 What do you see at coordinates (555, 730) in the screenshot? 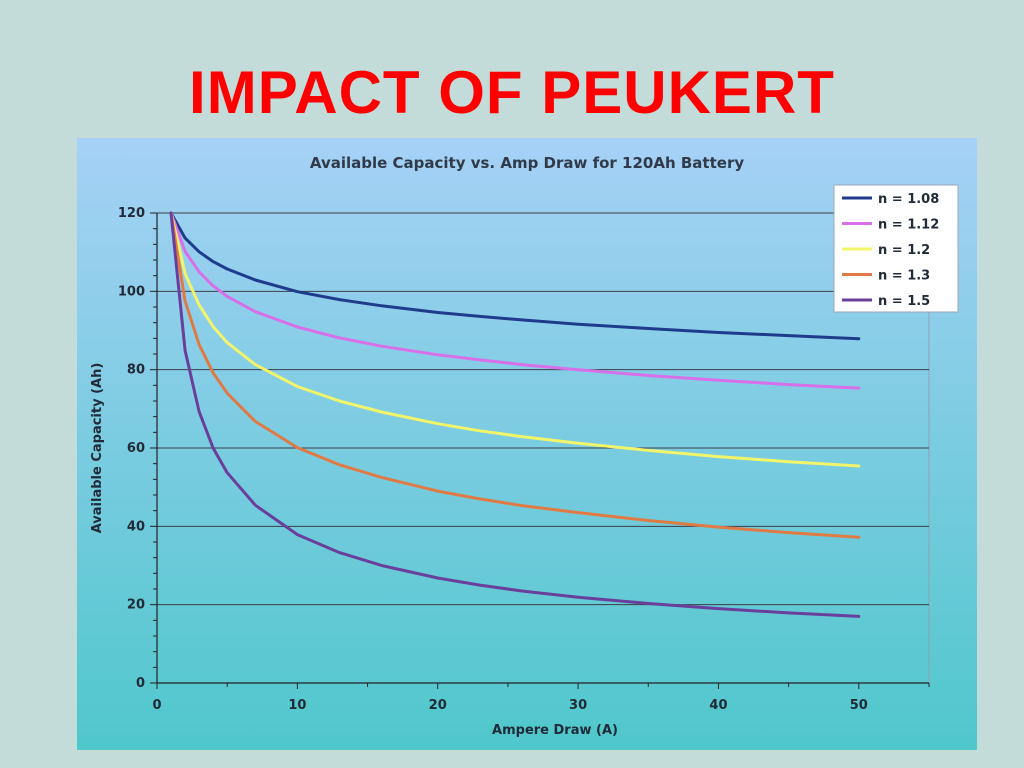
I see `x-axis-title: Ampere Draw (A)` at bounding box center [555, 730].